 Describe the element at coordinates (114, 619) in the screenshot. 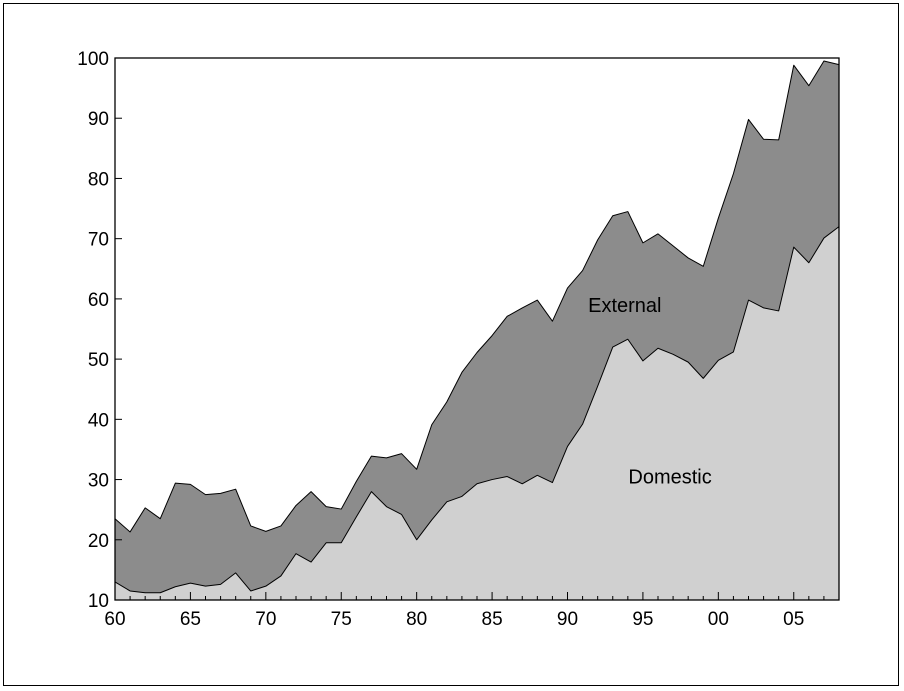

I see `x-tick-label: 60` at that location.